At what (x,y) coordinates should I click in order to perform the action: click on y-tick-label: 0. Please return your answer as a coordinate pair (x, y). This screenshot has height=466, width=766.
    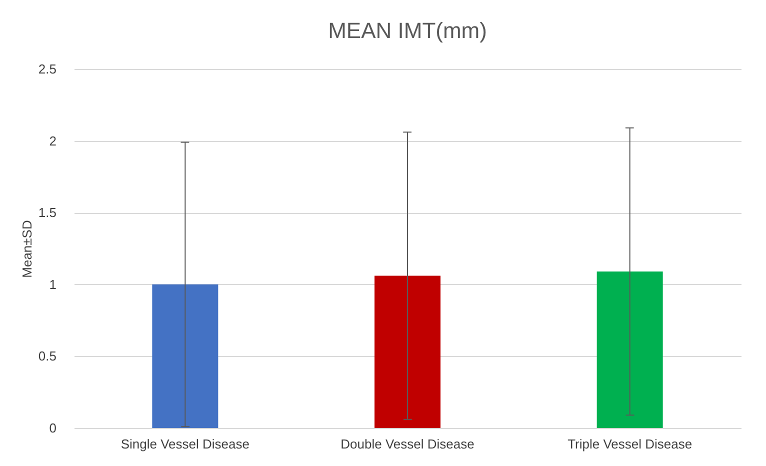
    Looking at the image, I should click on (52, 428).